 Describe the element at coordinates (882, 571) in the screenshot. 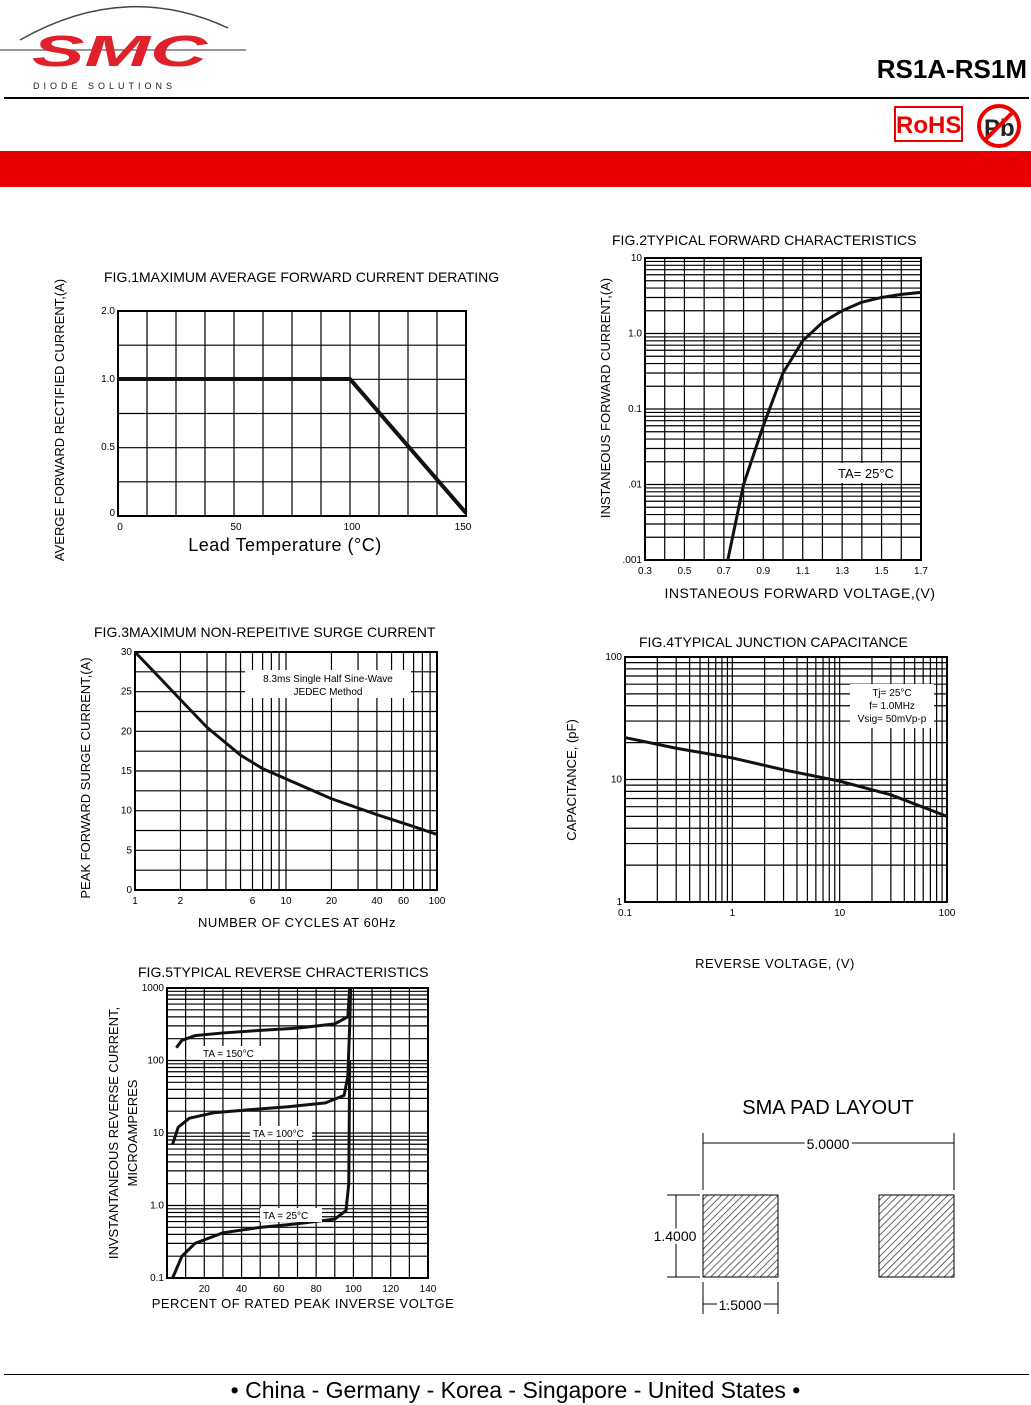

I see `x-tick-label: 1.5` at that location.